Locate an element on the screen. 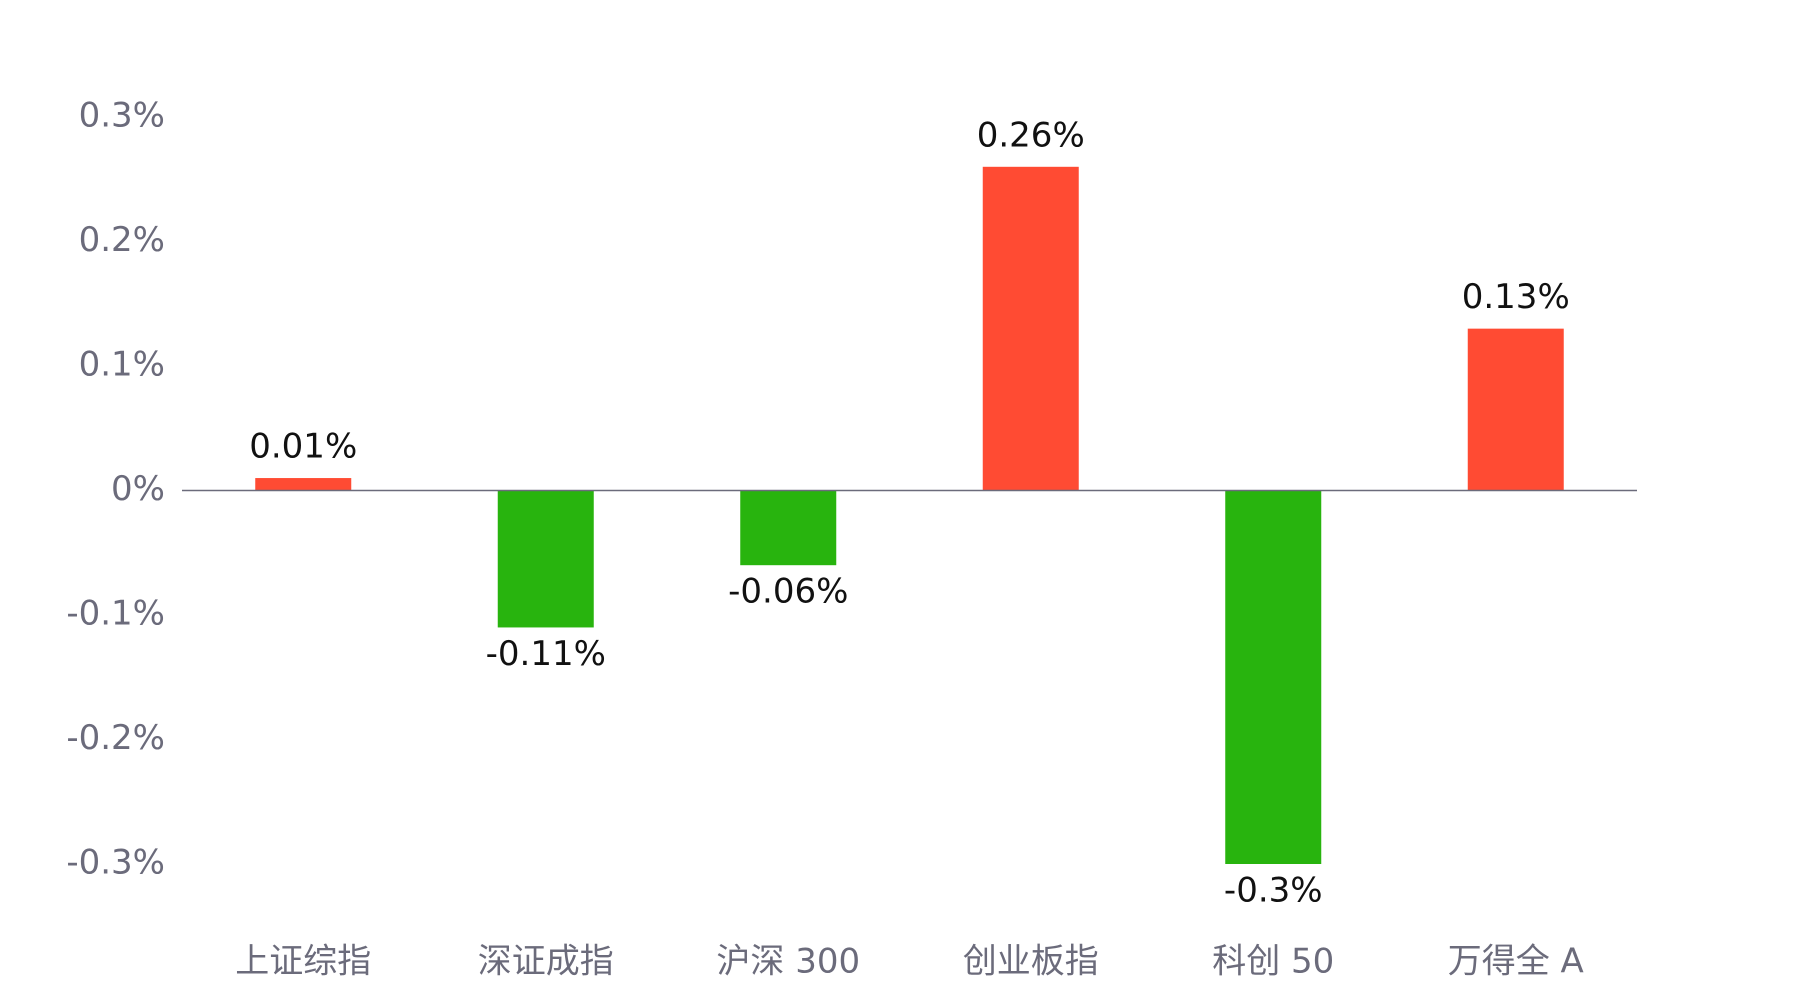  y-tick-label: 0.1% is located at coordinates (122, 365).